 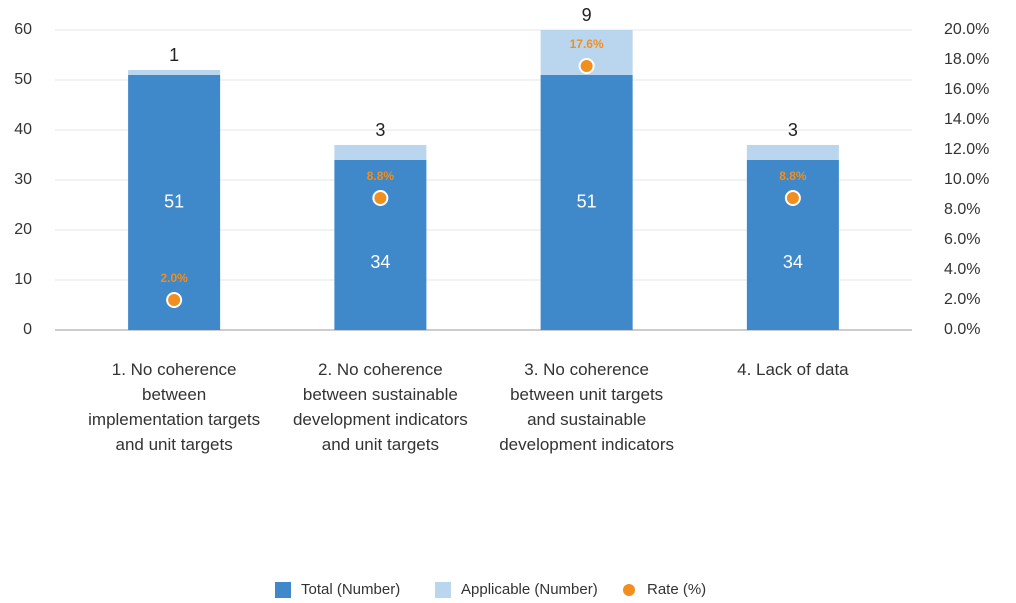 What do you see at coordinates (27, 329) in the screenshot?
I see `y-tick-label: 0` at bounding box center [27, 329].